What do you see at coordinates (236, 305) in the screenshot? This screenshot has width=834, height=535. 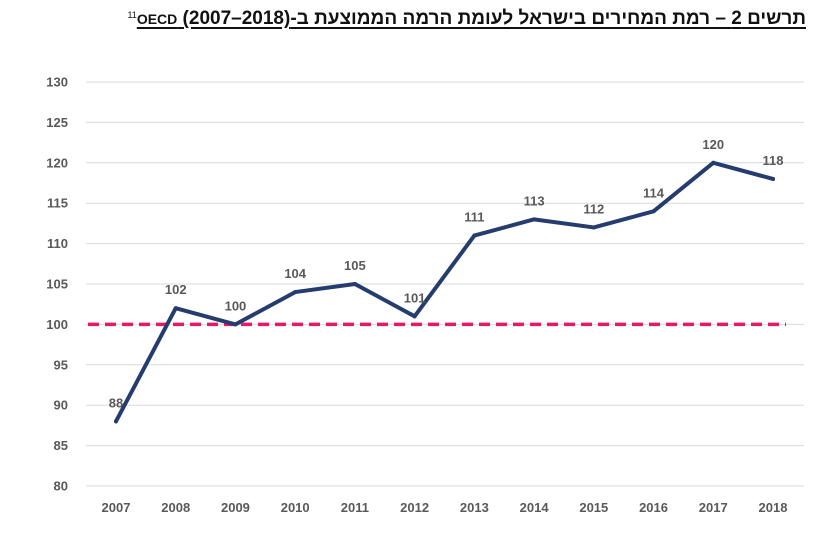 I see `data-label: 100` at bounding box center [236, 305].